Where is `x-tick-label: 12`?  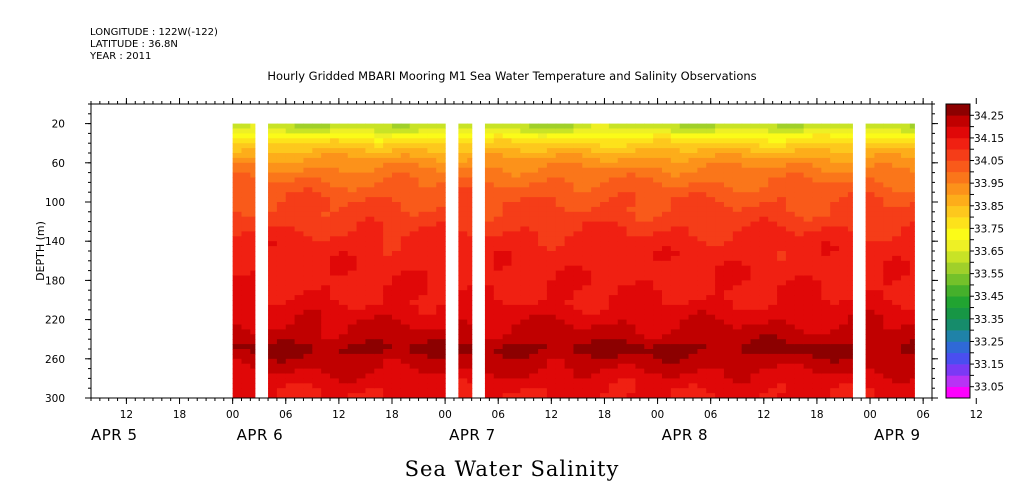 x-tick-label: 12 is located at coordinates (763, 415).